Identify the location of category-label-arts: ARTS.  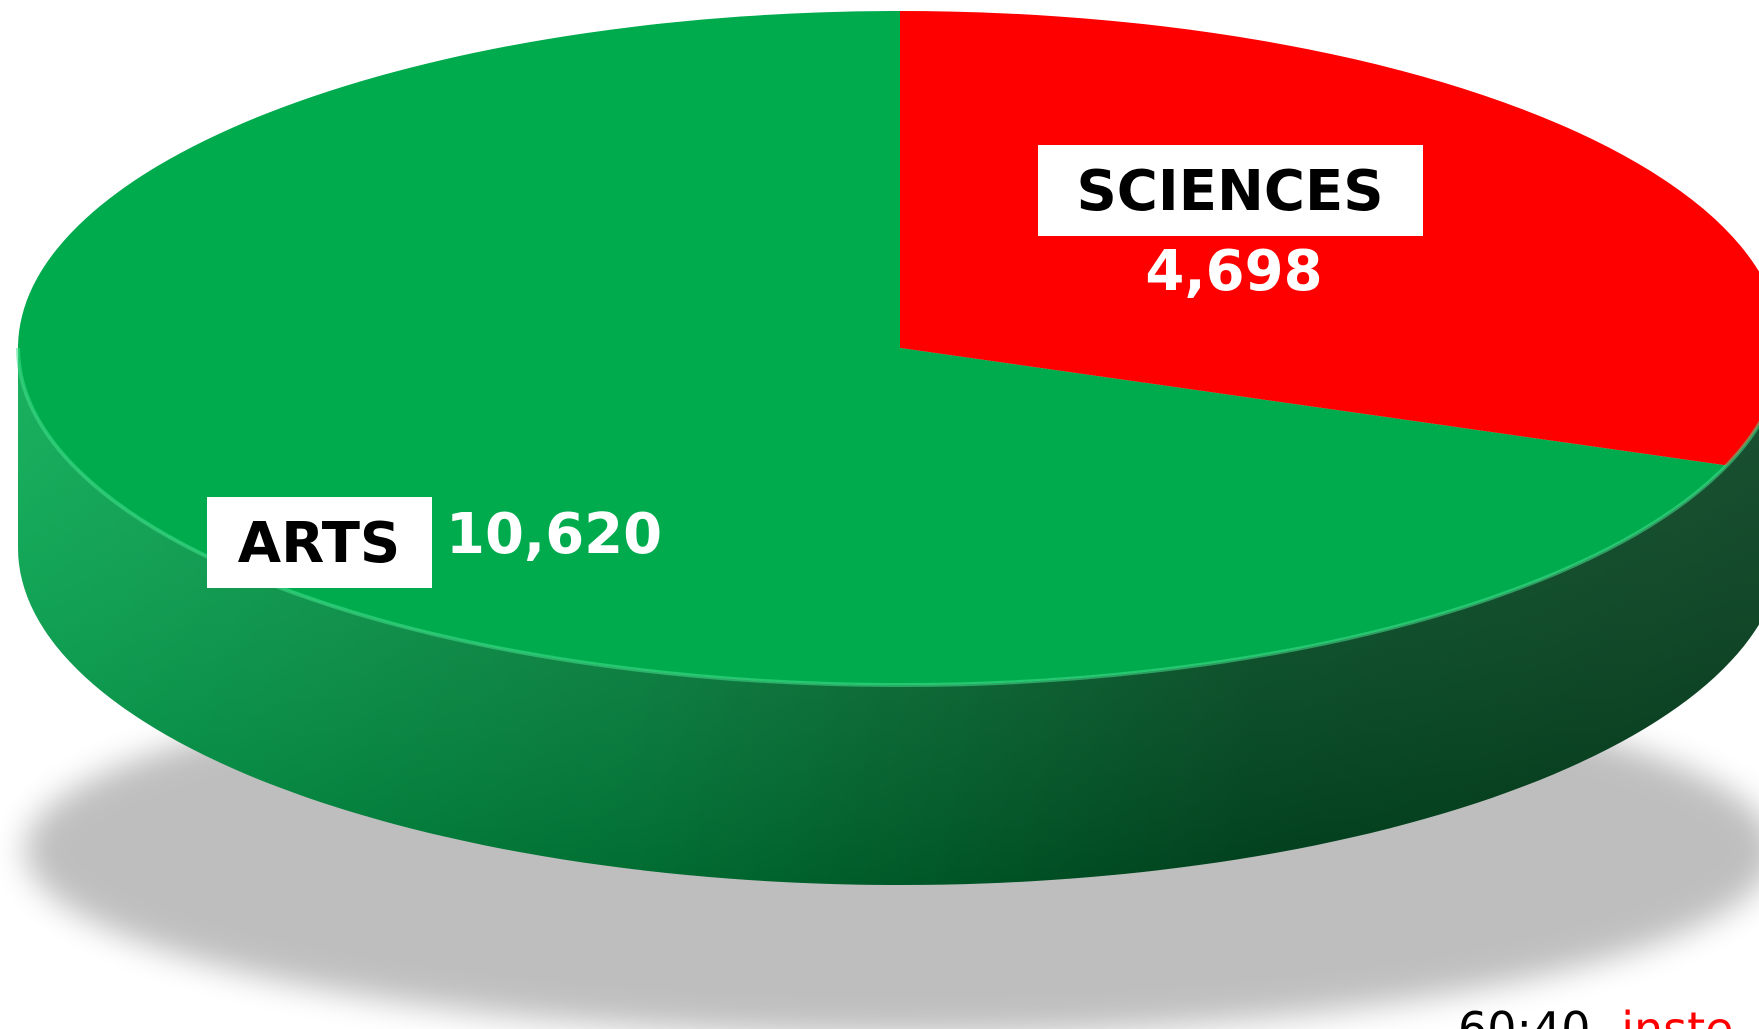
(319, 543).